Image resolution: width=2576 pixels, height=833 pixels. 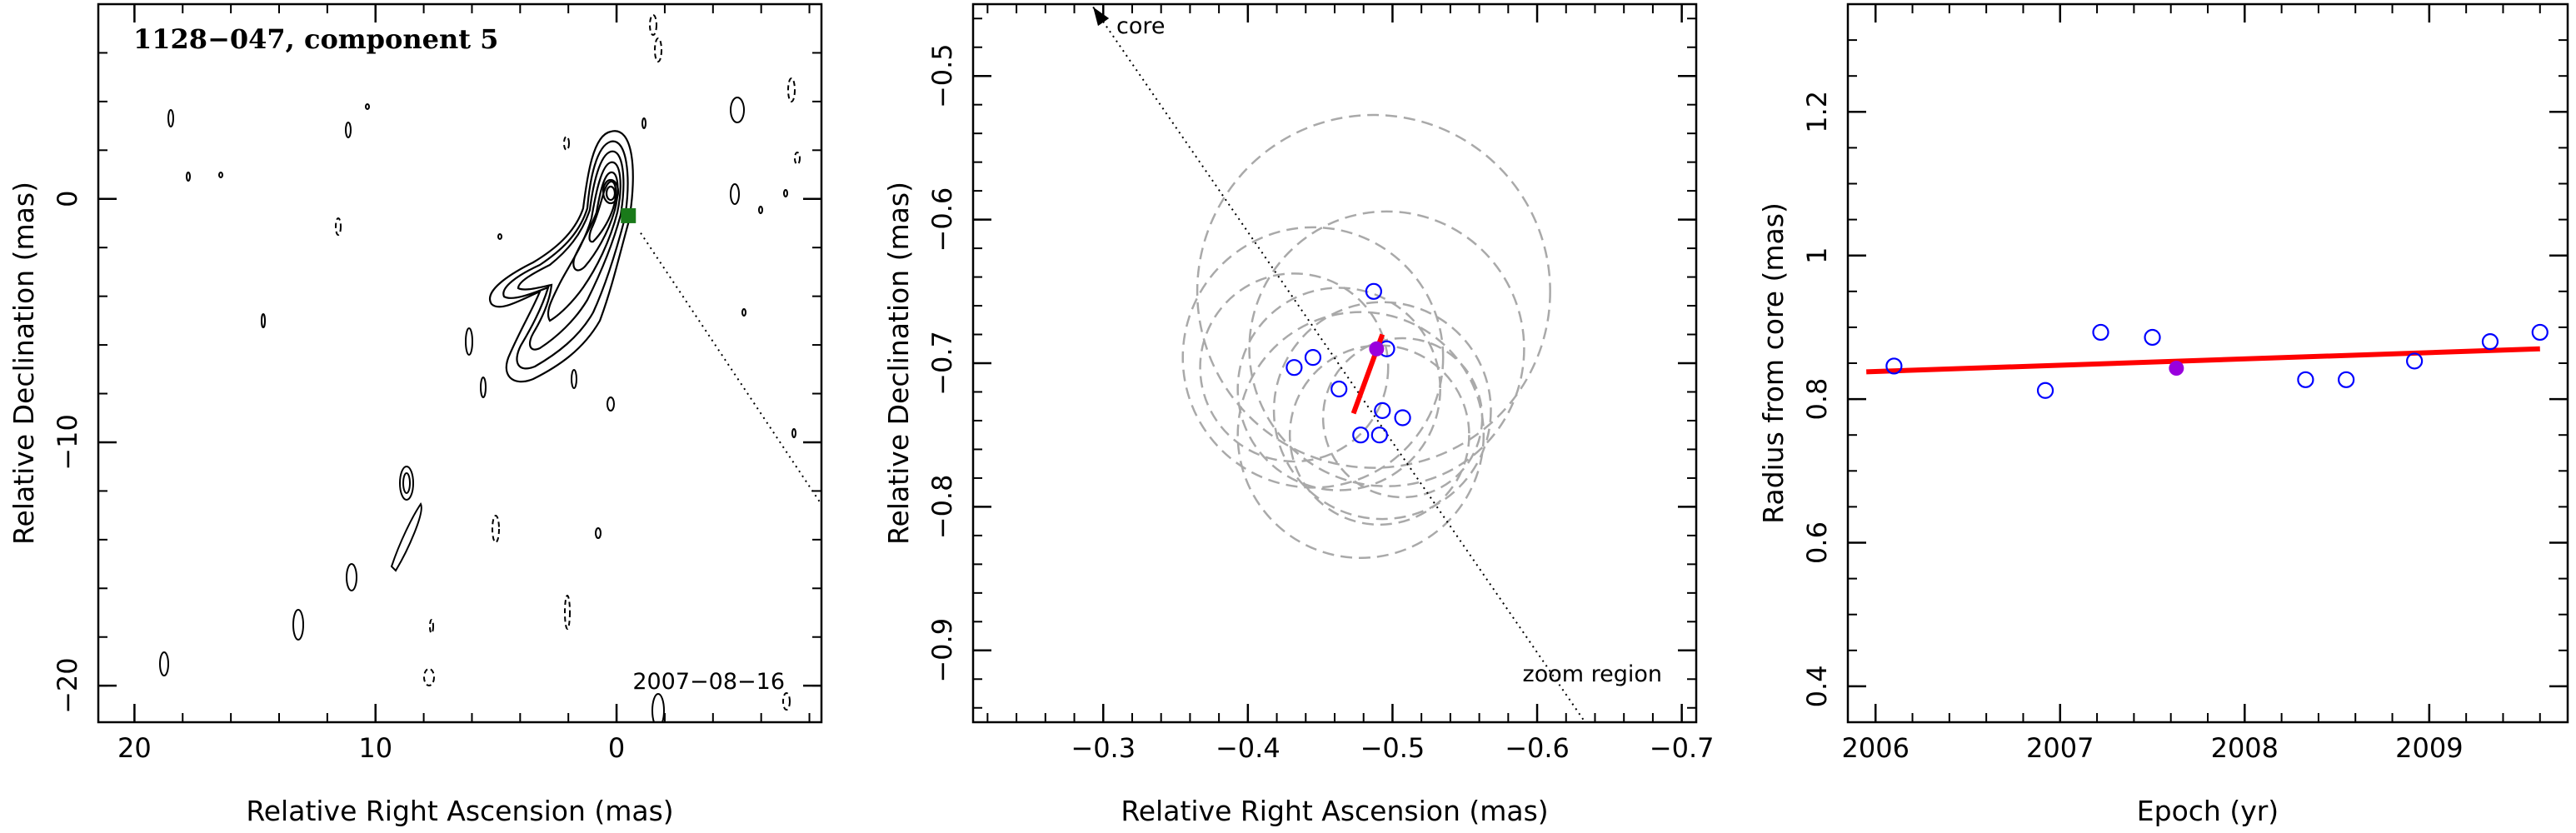 What do you see at coordinates (1392, 748) in the screenshot?
I see `x-tick-label: −0.5` at bounding box center [1392, 748].